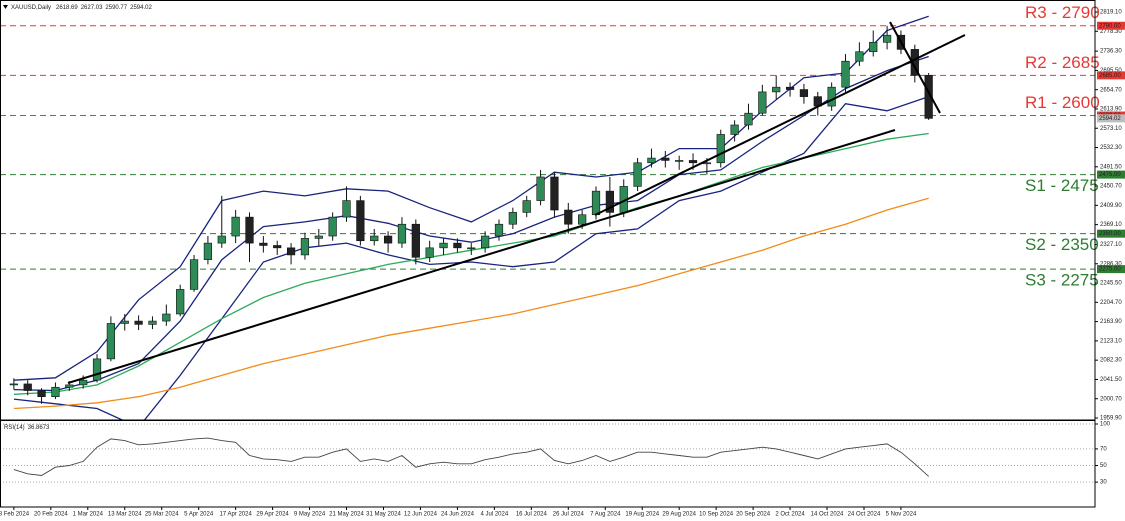 The width and height of the screenshot is (1125, 521). What do you see at coordinates (864, 515) in the screenshot?
I see `x-tick-label: 24 Oct 2024` at bounding box center [864, 515].